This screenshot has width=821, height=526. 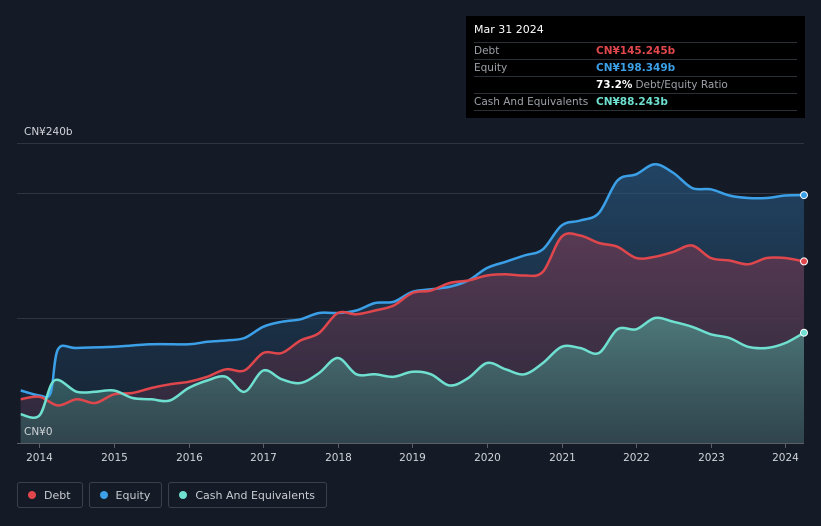 I want to click on x-tick-label: 2022, so click(x=636, y=458).